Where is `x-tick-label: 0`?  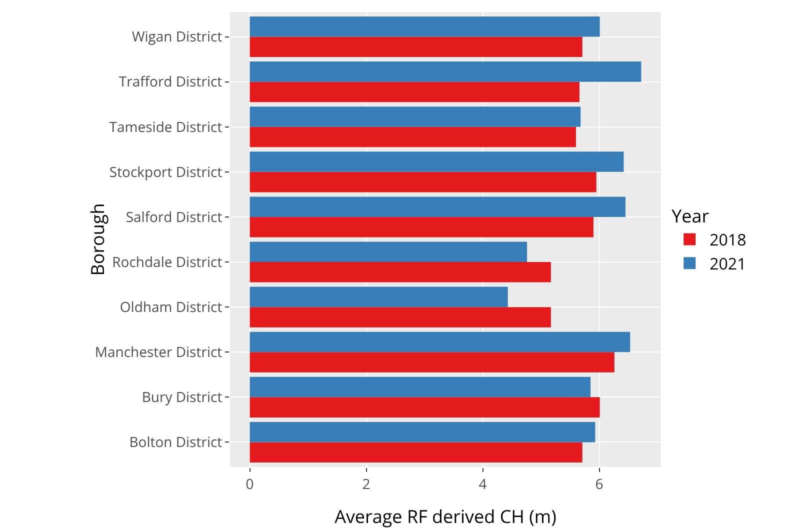 x-tick-label: 0 is located at coordinates (250, 484).